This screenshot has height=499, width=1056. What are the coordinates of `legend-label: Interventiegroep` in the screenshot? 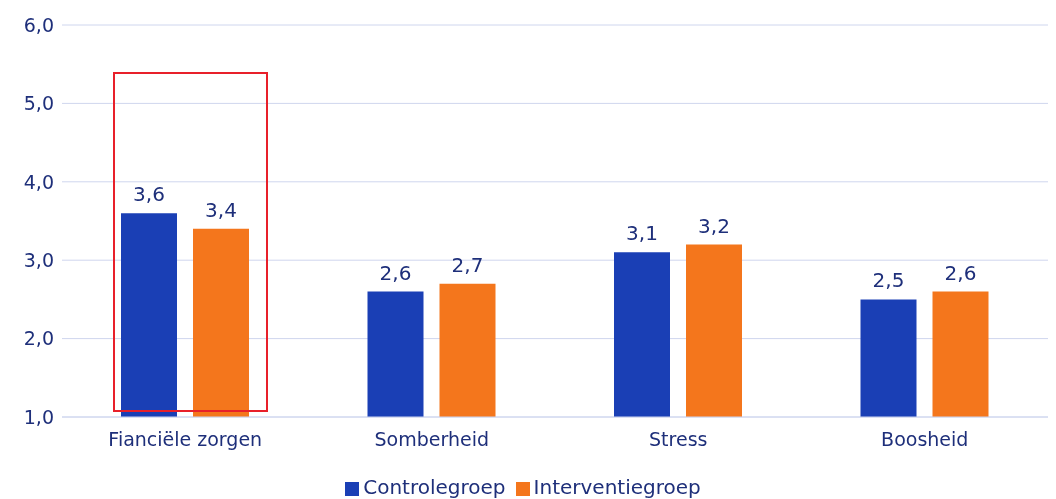 It's located at (617, 487).